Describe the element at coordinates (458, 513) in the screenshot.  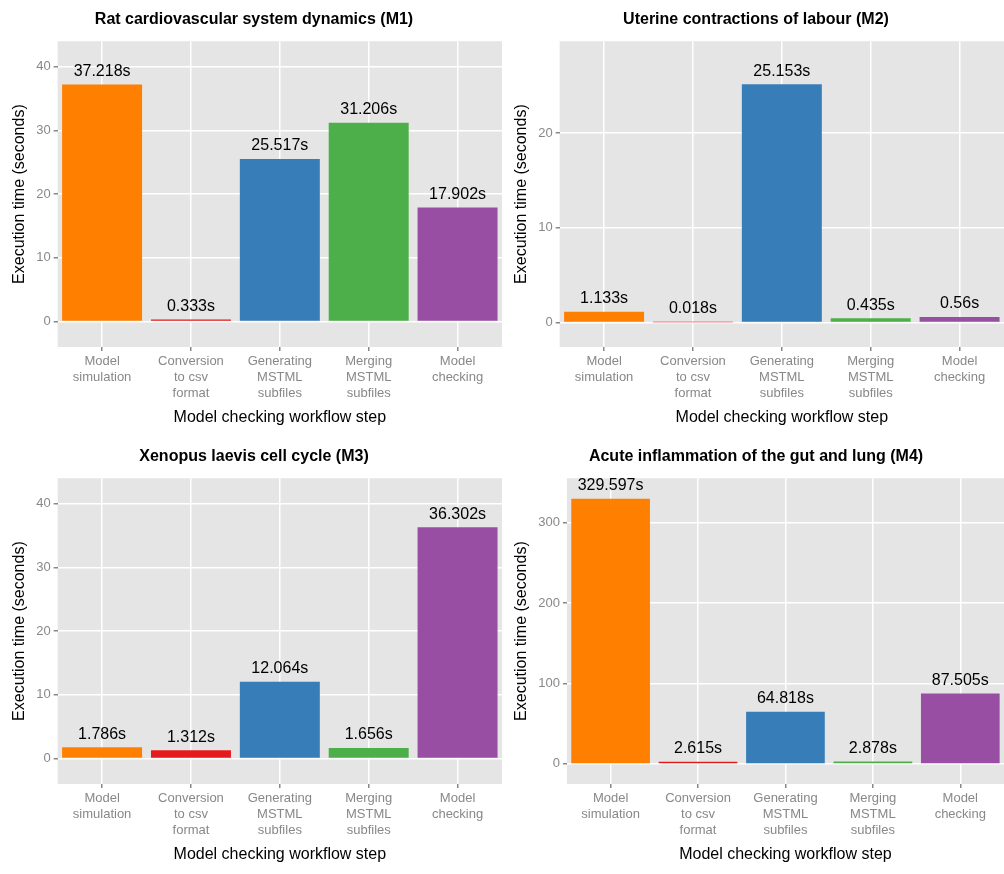
I see `data-label: 36.302s` at that location.